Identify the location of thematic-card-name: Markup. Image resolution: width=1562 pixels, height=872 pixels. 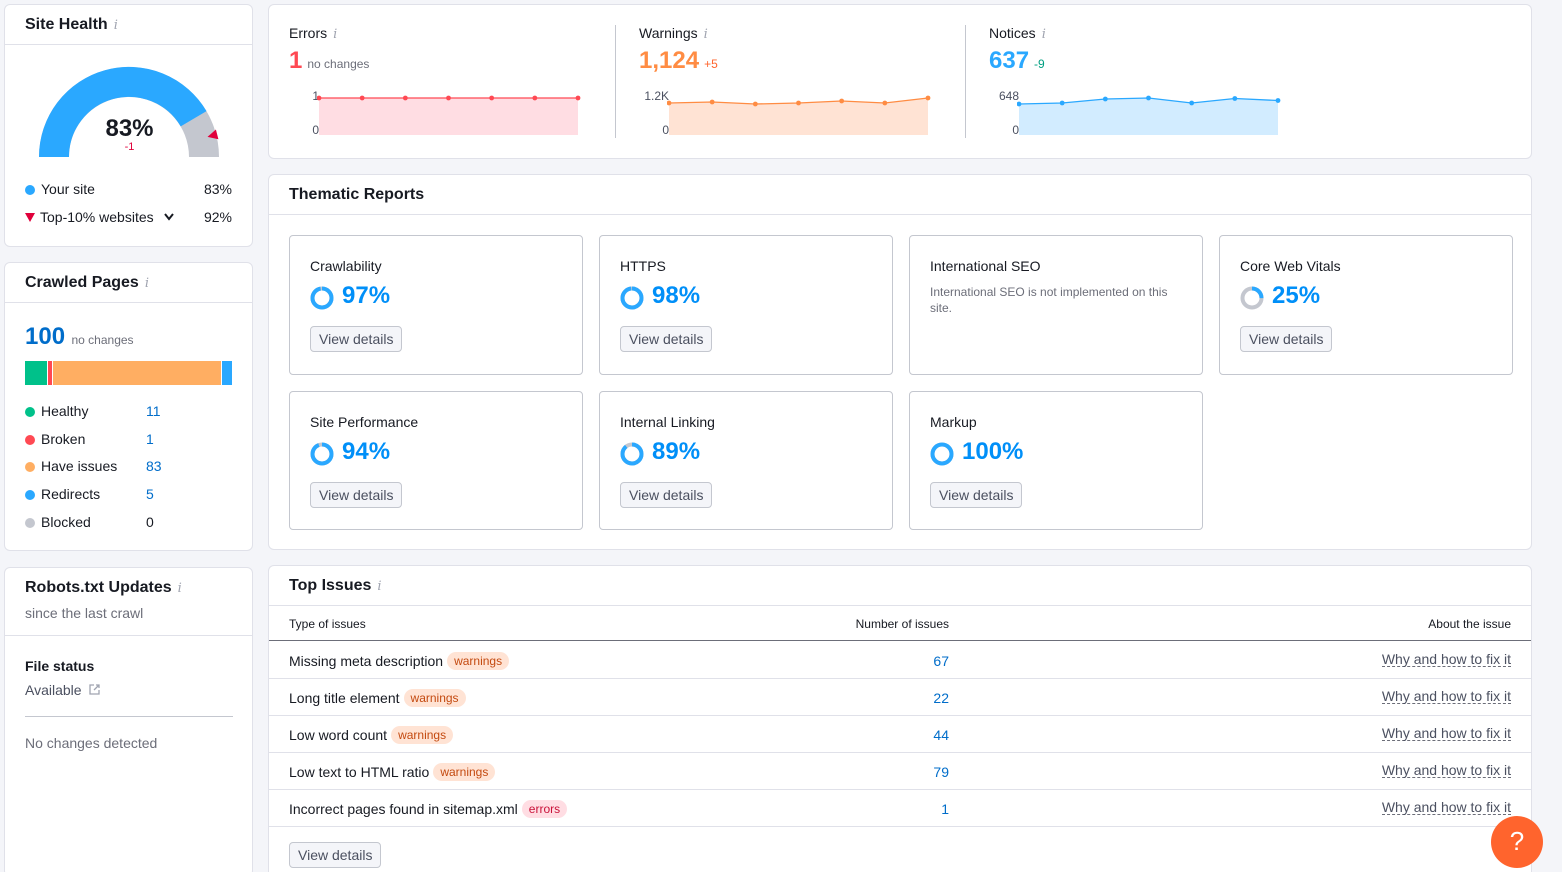
(953, 422).